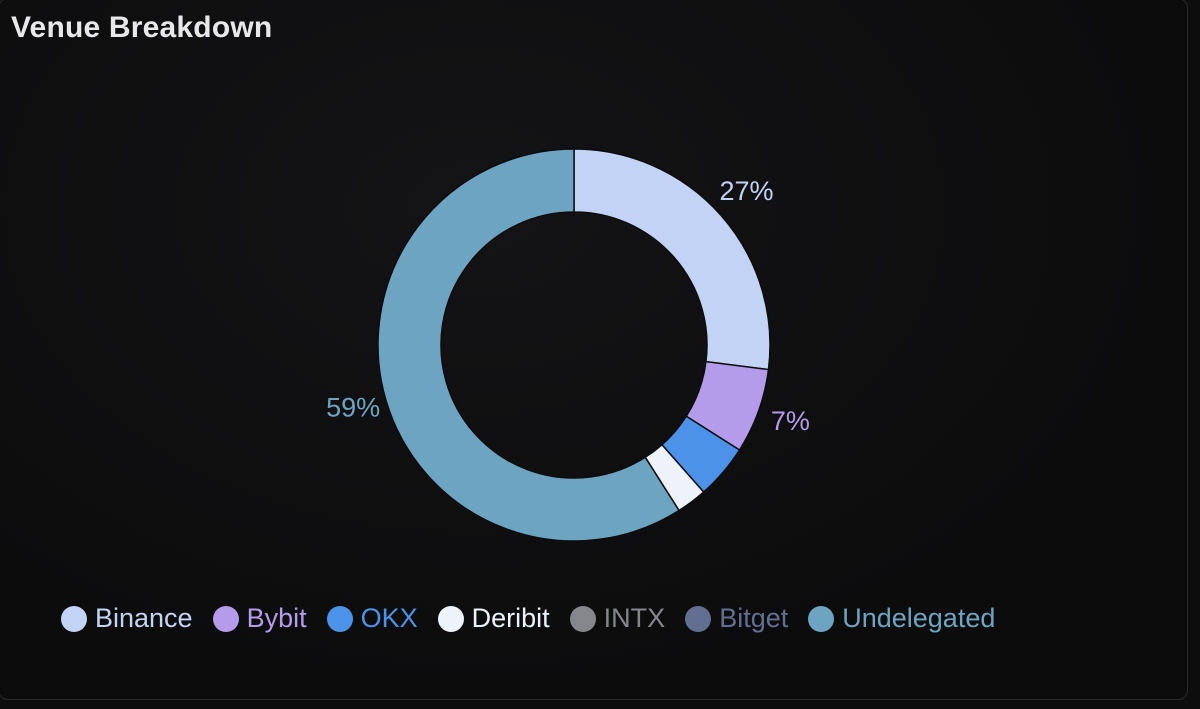 Image resolution: width=1200 pixels, height=709 pixels. What do you see at coordinates (754, 618) in the screenshot?
I see `legend-label-bitget: Bitget` at bounding box center [754, 618].